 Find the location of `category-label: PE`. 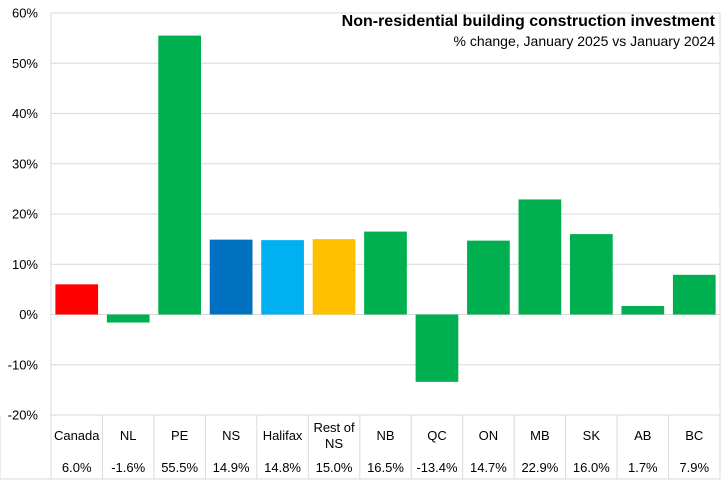

category-label: PE is located at coordinates (180, 435).